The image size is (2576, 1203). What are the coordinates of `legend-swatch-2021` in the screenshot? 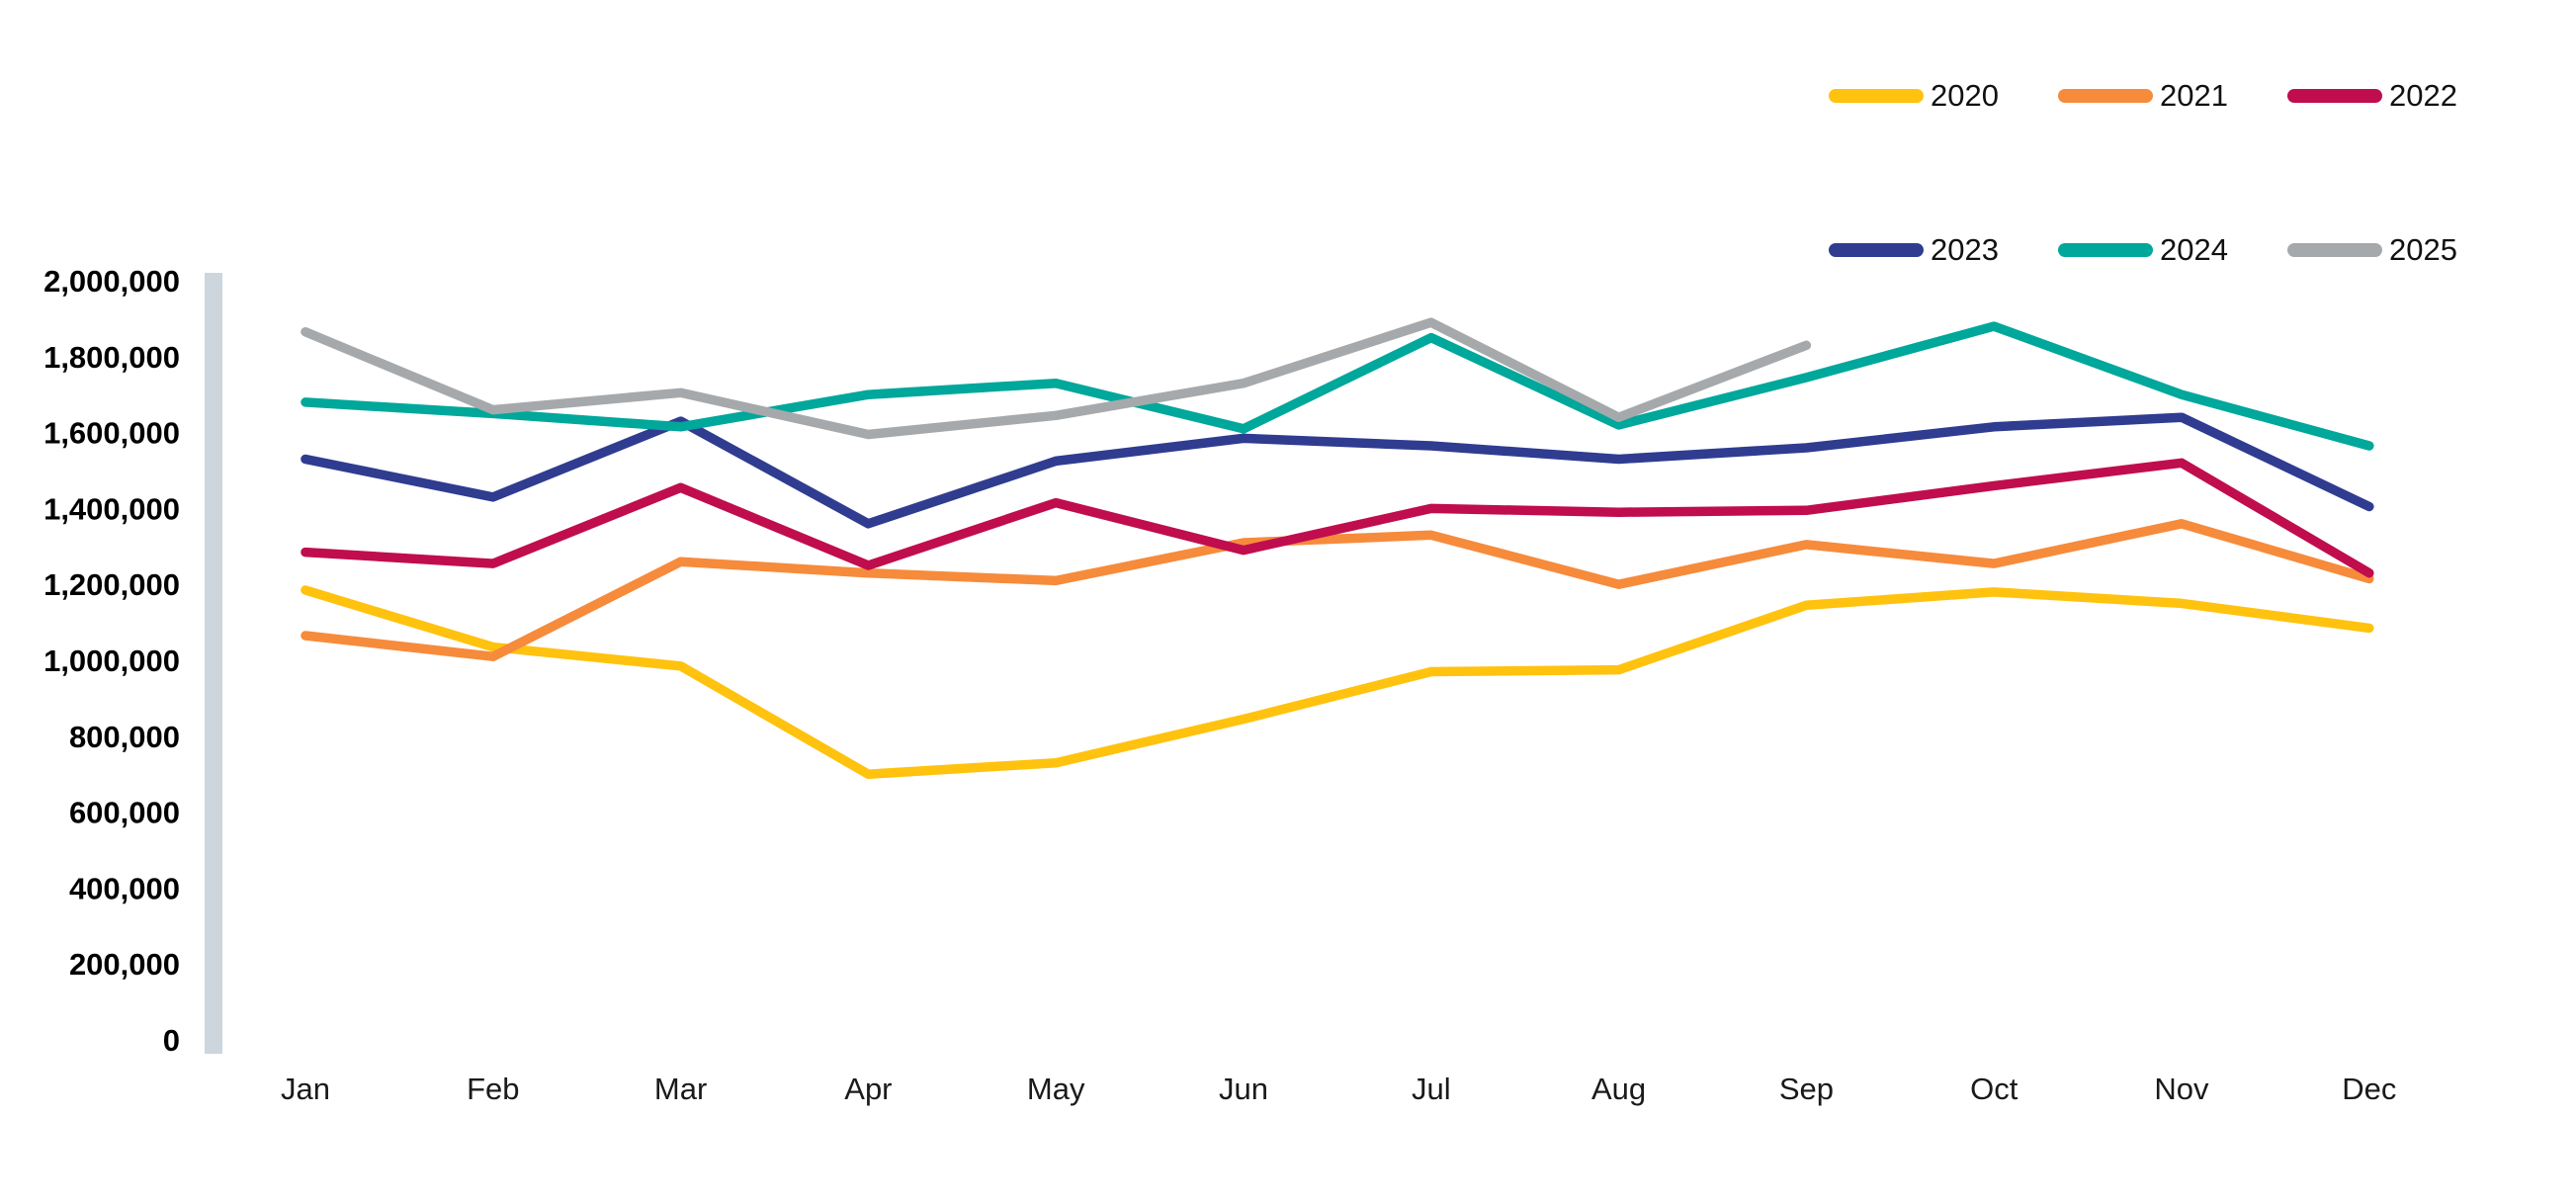 It's located at (2105, 96).